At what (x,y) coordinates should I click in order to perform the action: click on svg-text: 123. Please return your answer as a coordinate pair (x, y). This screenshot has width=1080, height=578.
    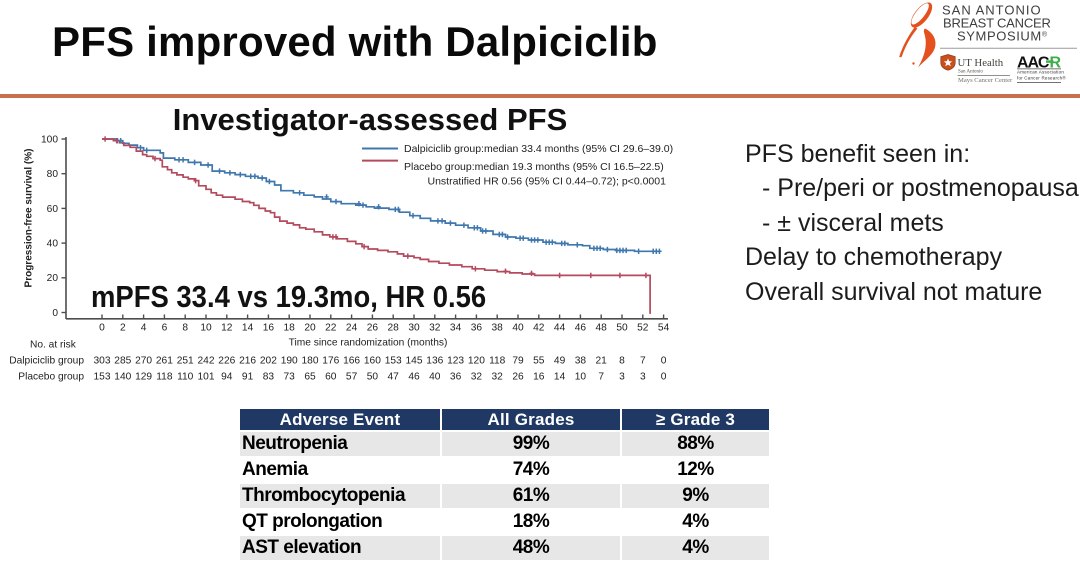
    Looking at the image, I should click on (455, 361).